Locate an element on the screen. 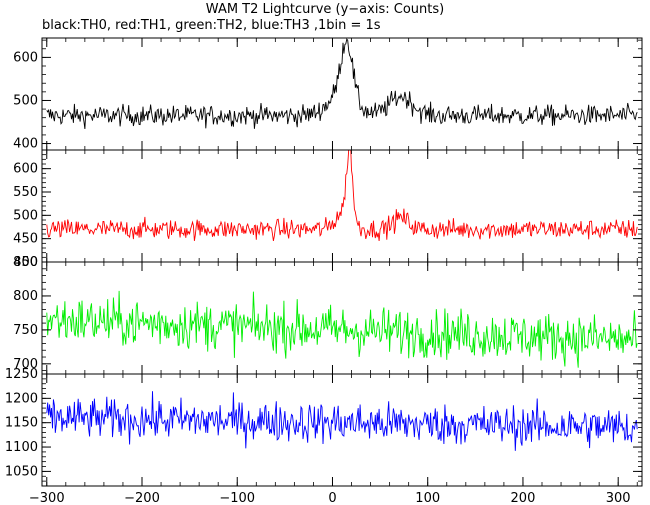 This screenshot has width=650, height=505. y-tick-label: 1250 is located at coordinates (21, 374).